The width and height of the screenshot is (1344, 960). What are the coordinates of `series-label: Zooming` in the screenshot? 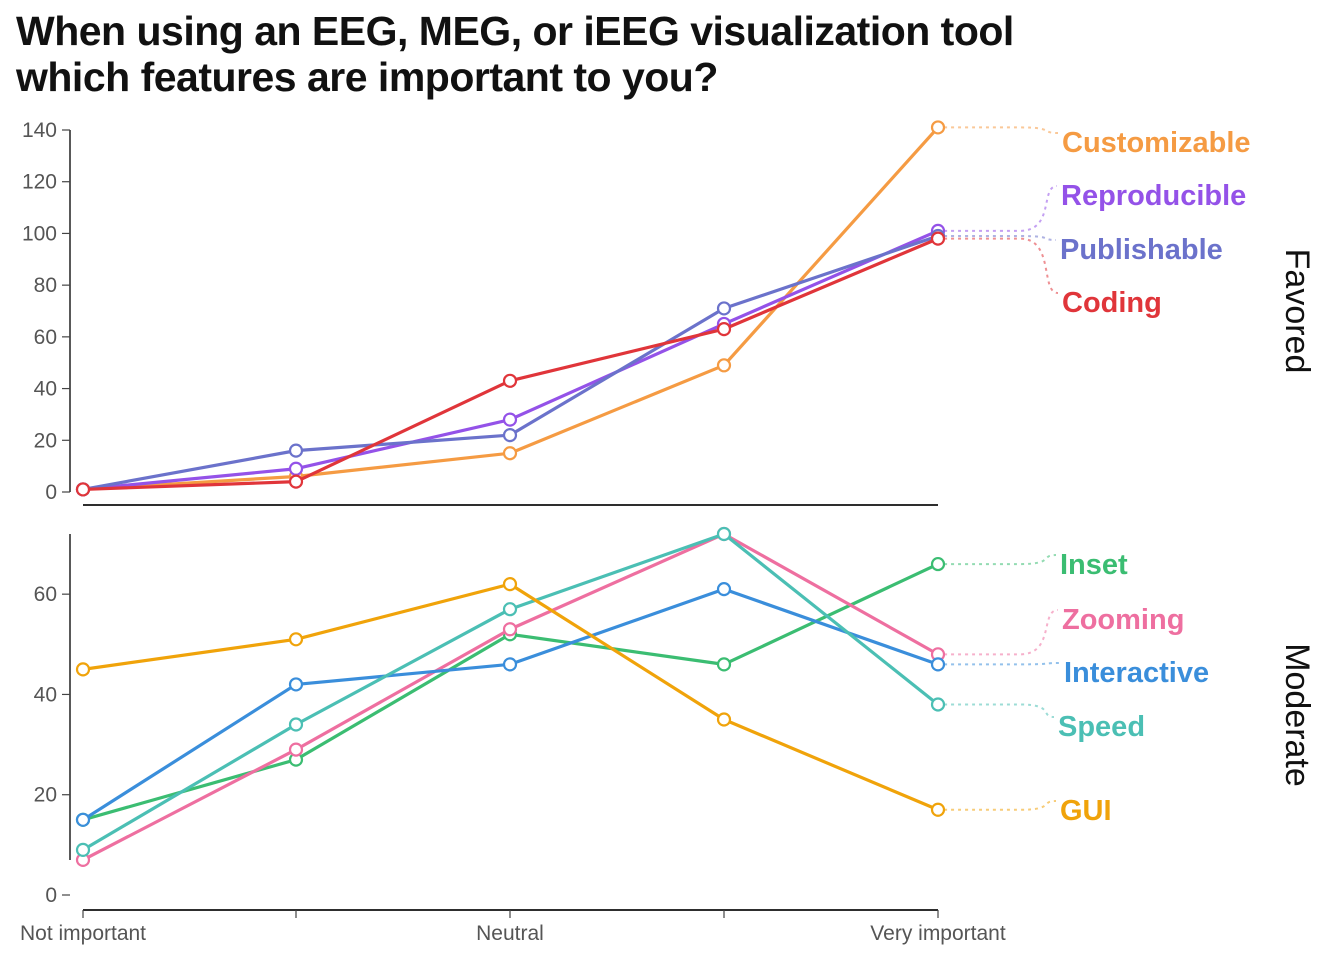 It's located at (1123, 620).